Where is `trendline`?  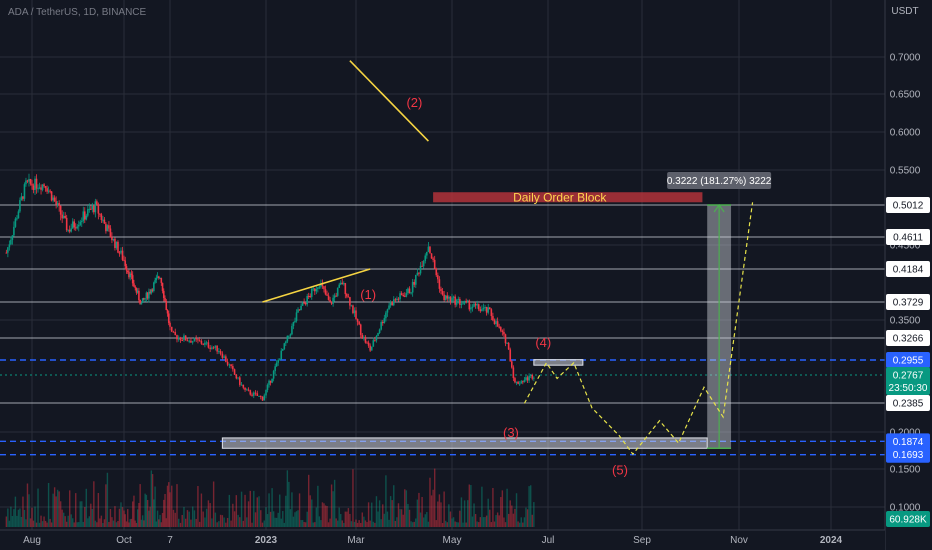
trendline is located at coordinates (389, 101).